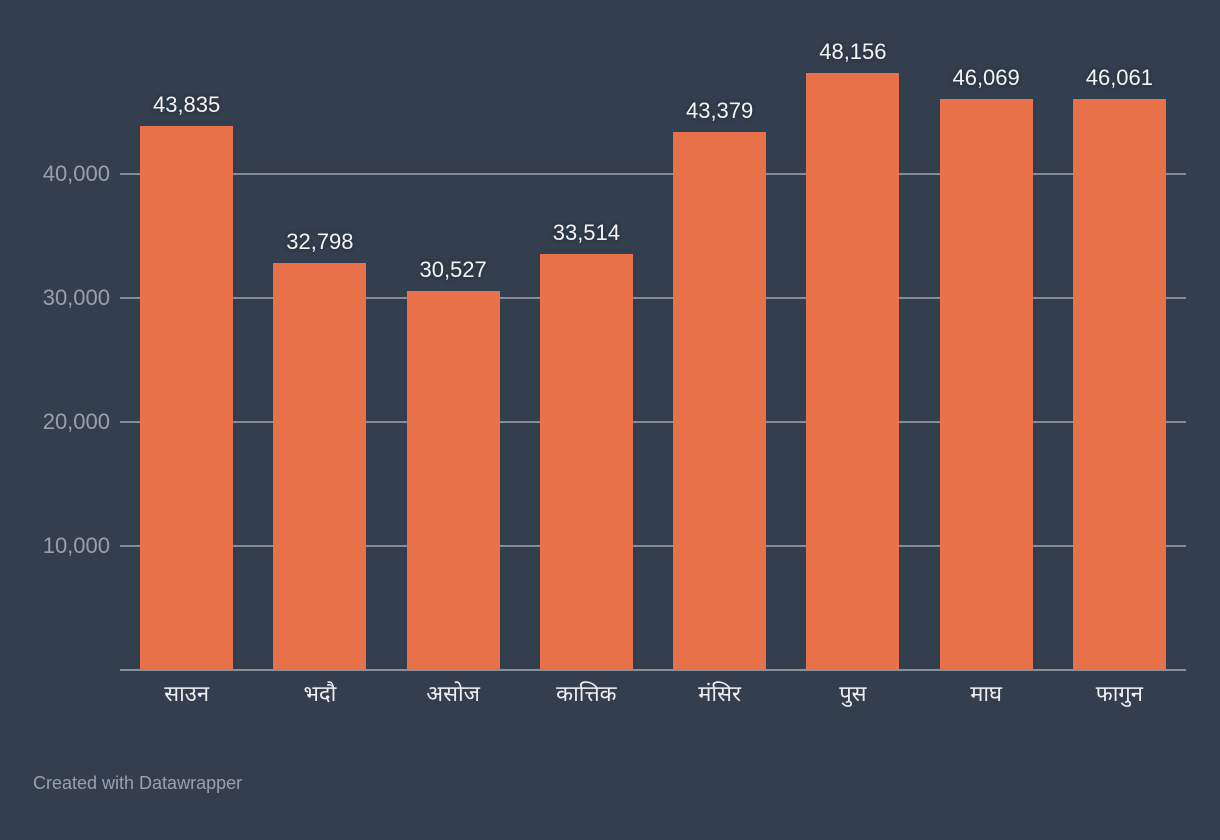 The width and height of the screenshot is (1220, 840). I want to click on x-axis-label: फागुन, so click(1119, 693).